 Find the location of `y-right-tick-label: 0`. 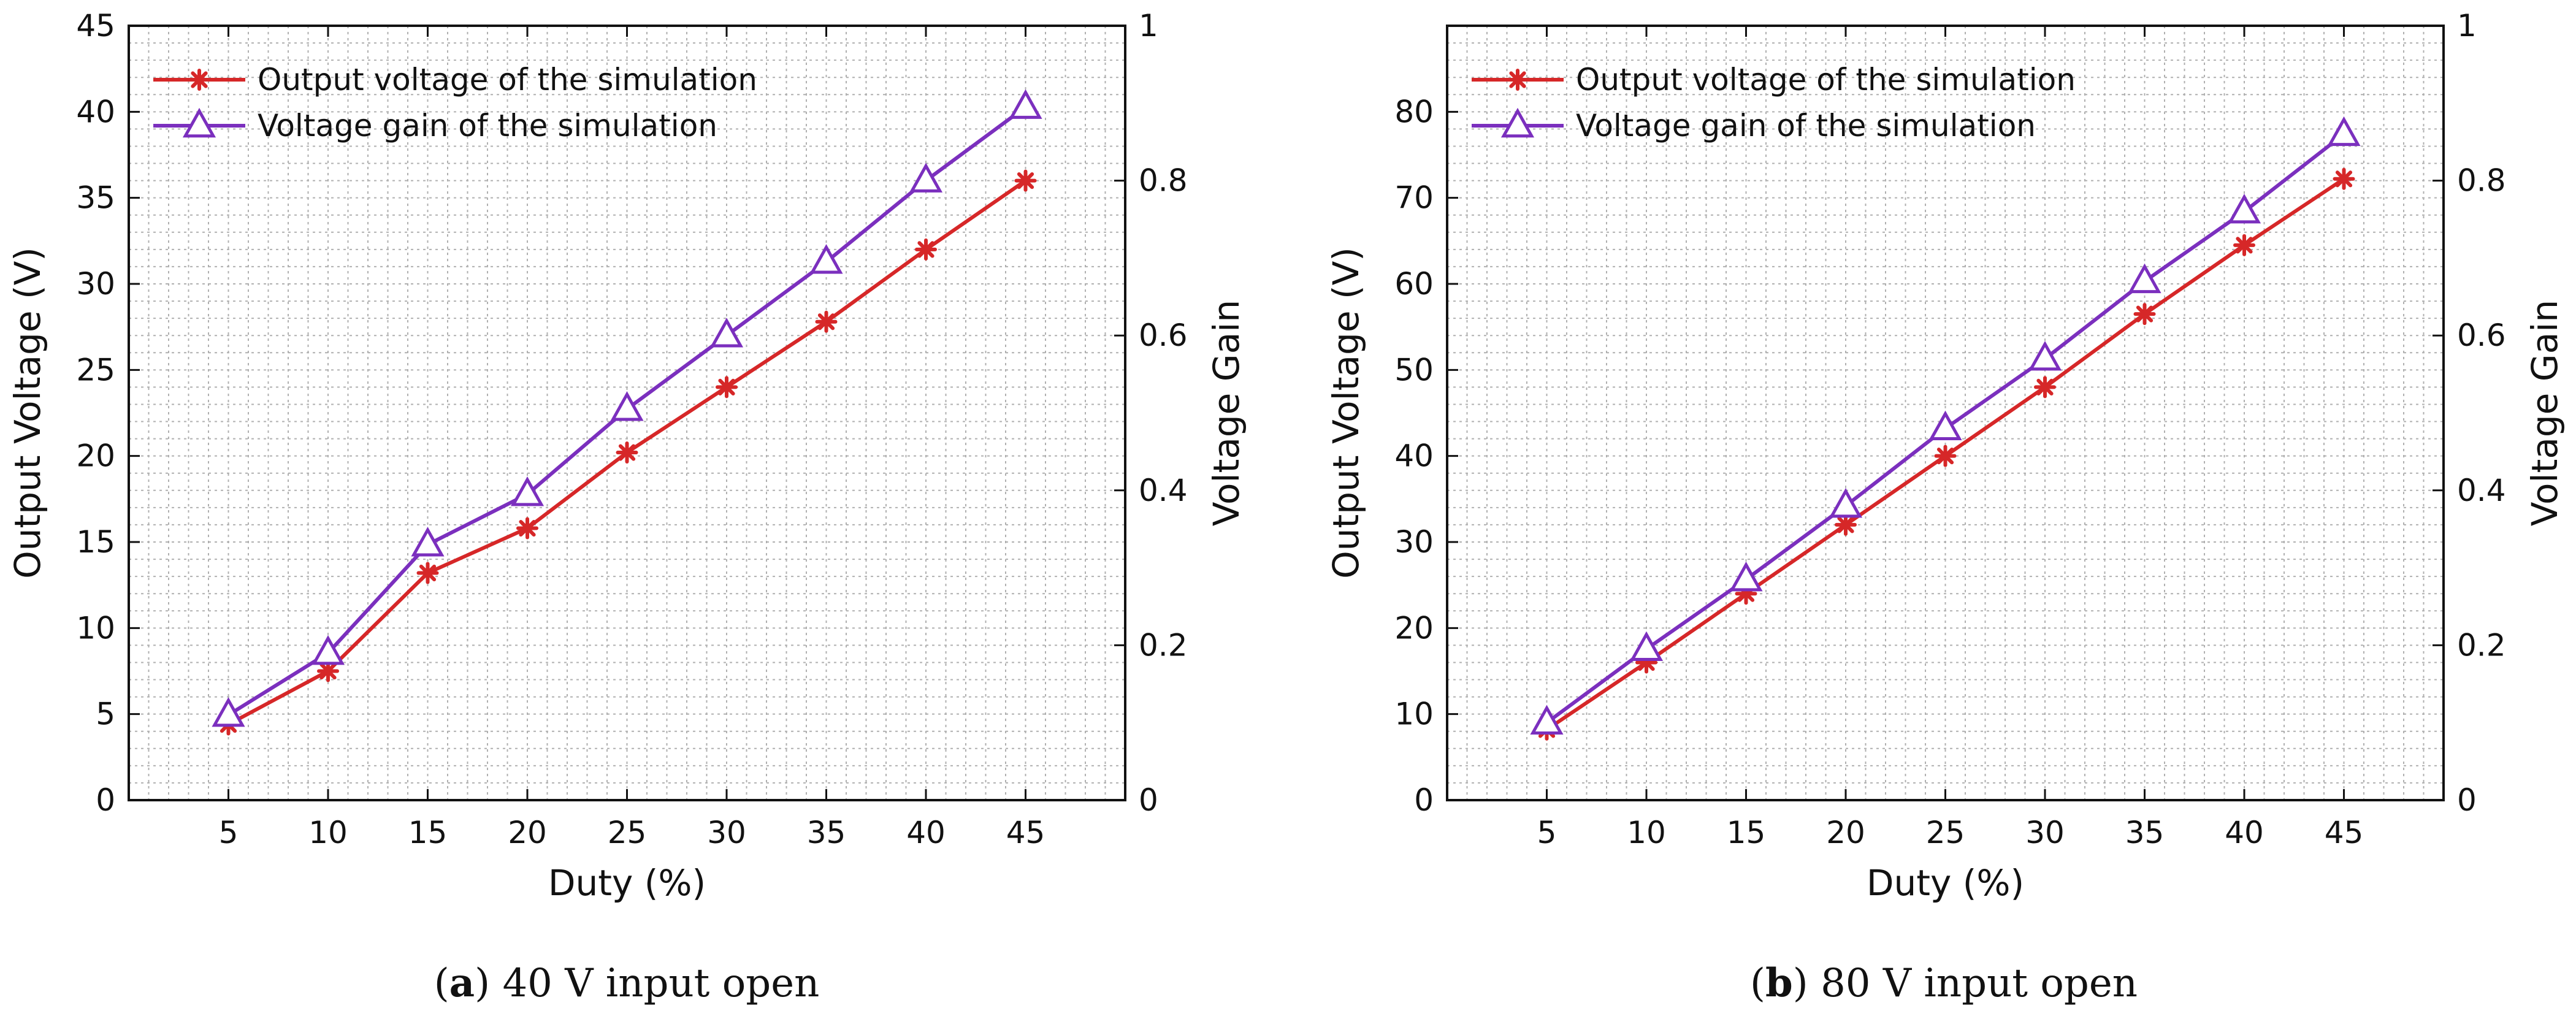

y-right-tick-label: 0 is located at coordinates (2467, 800).